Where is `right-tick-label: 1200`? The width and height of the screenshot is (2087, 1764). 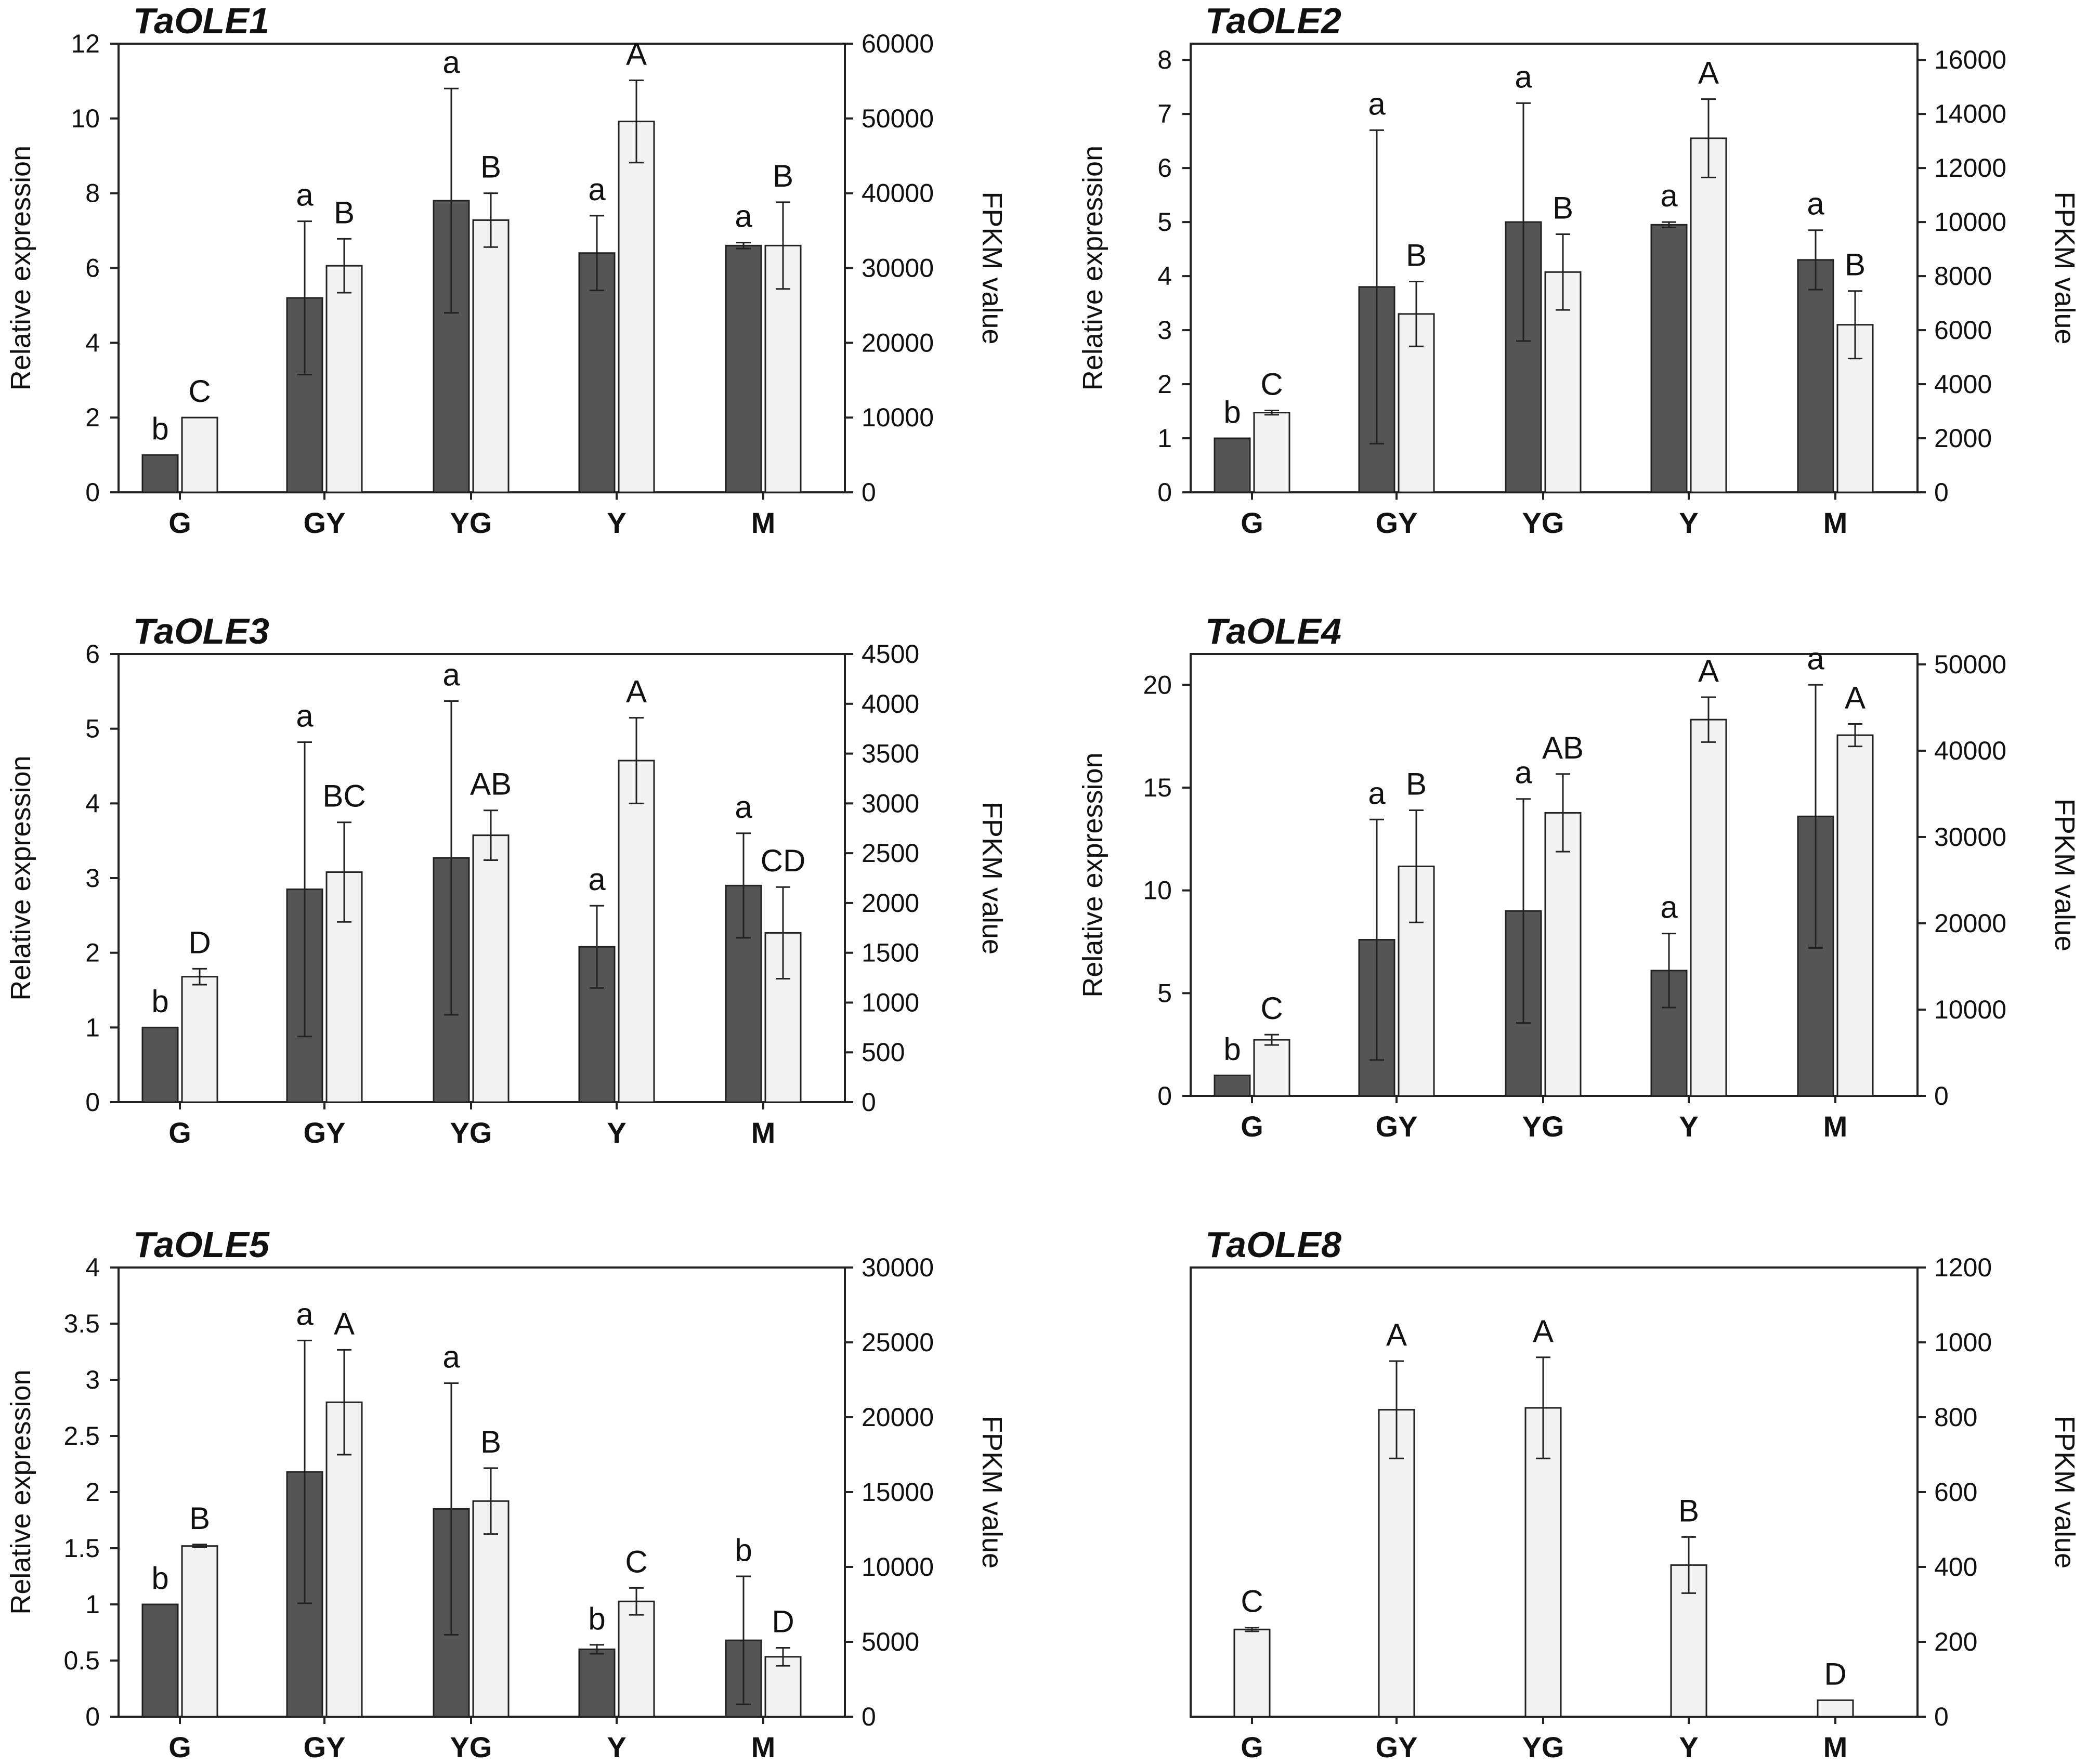 right-tick-label: 1200 is located at coordinates (1963, 1267).